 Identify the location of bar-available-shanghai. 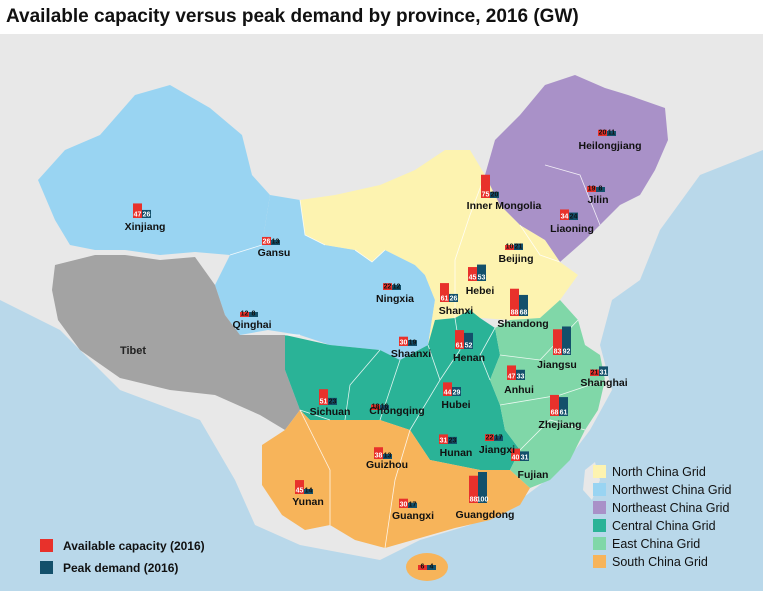
(594, 372).